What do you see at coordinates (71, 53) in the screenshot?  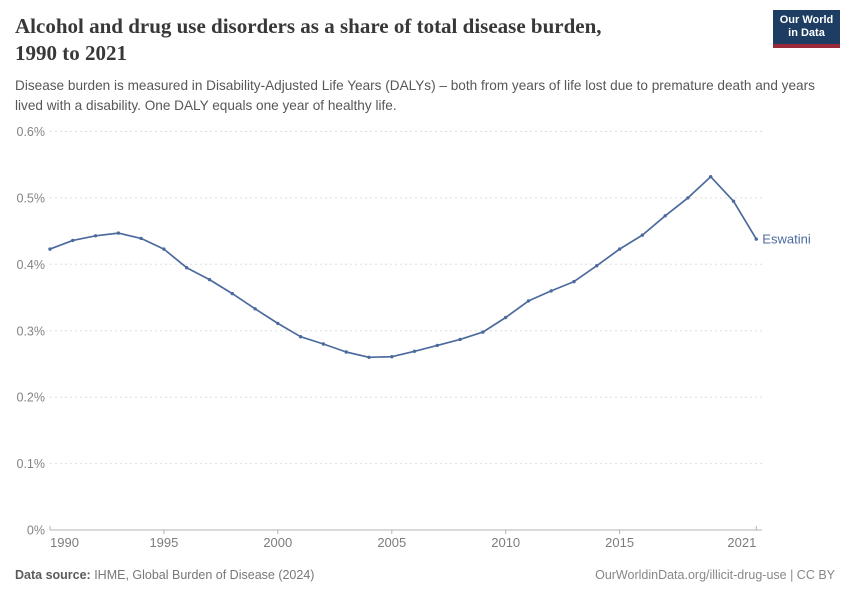 I see `title-line-2: 1990 to 2021` at bounding box center [71, 53].